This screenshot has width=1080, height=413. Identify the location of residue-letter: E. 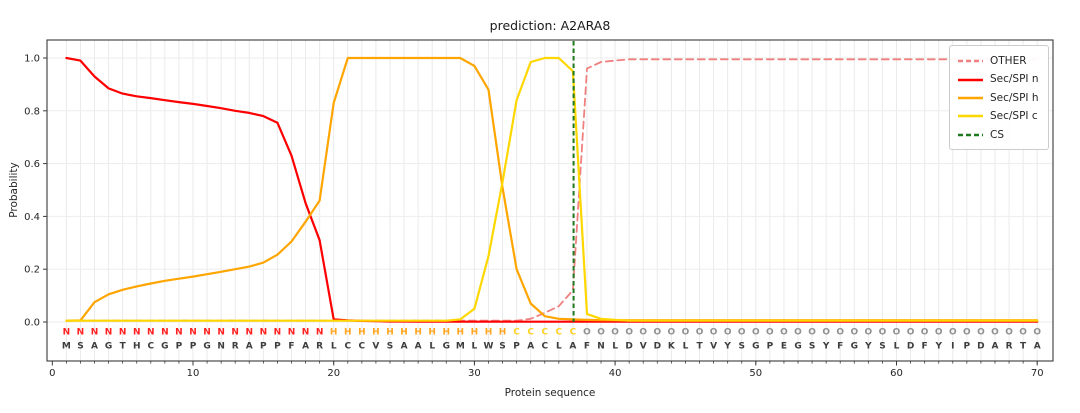
(784, 347).